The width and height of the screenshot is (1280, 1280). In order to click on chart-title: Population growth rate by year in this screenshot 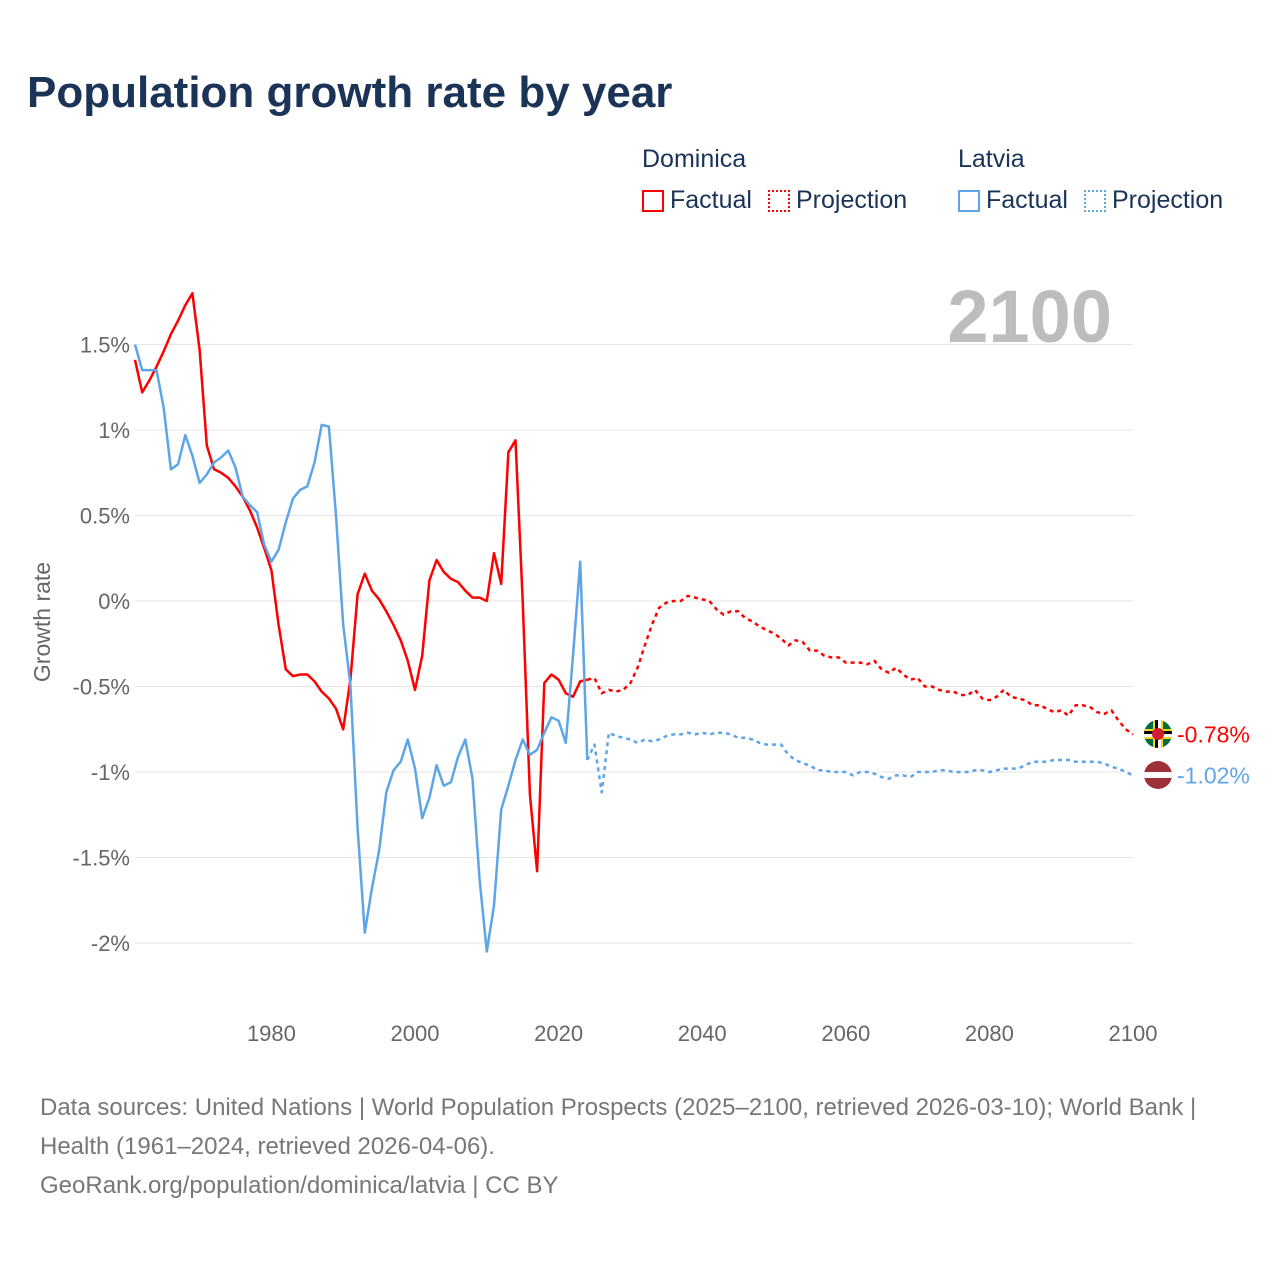, I will do `click(350, 92)`.